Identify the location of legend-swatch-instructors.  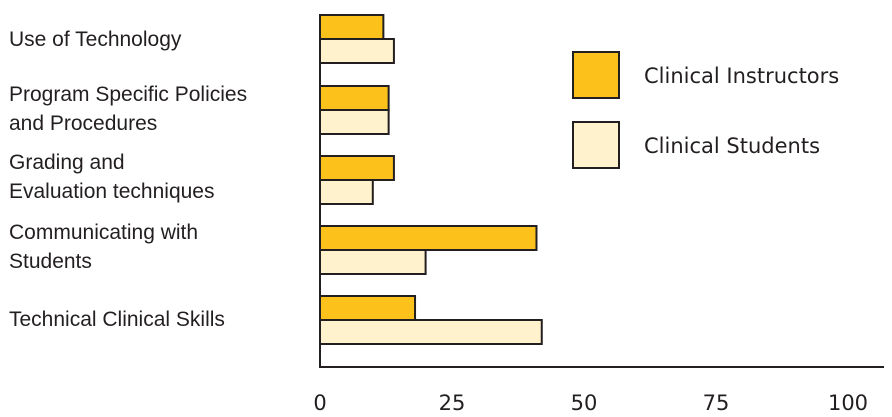
(596, 75).